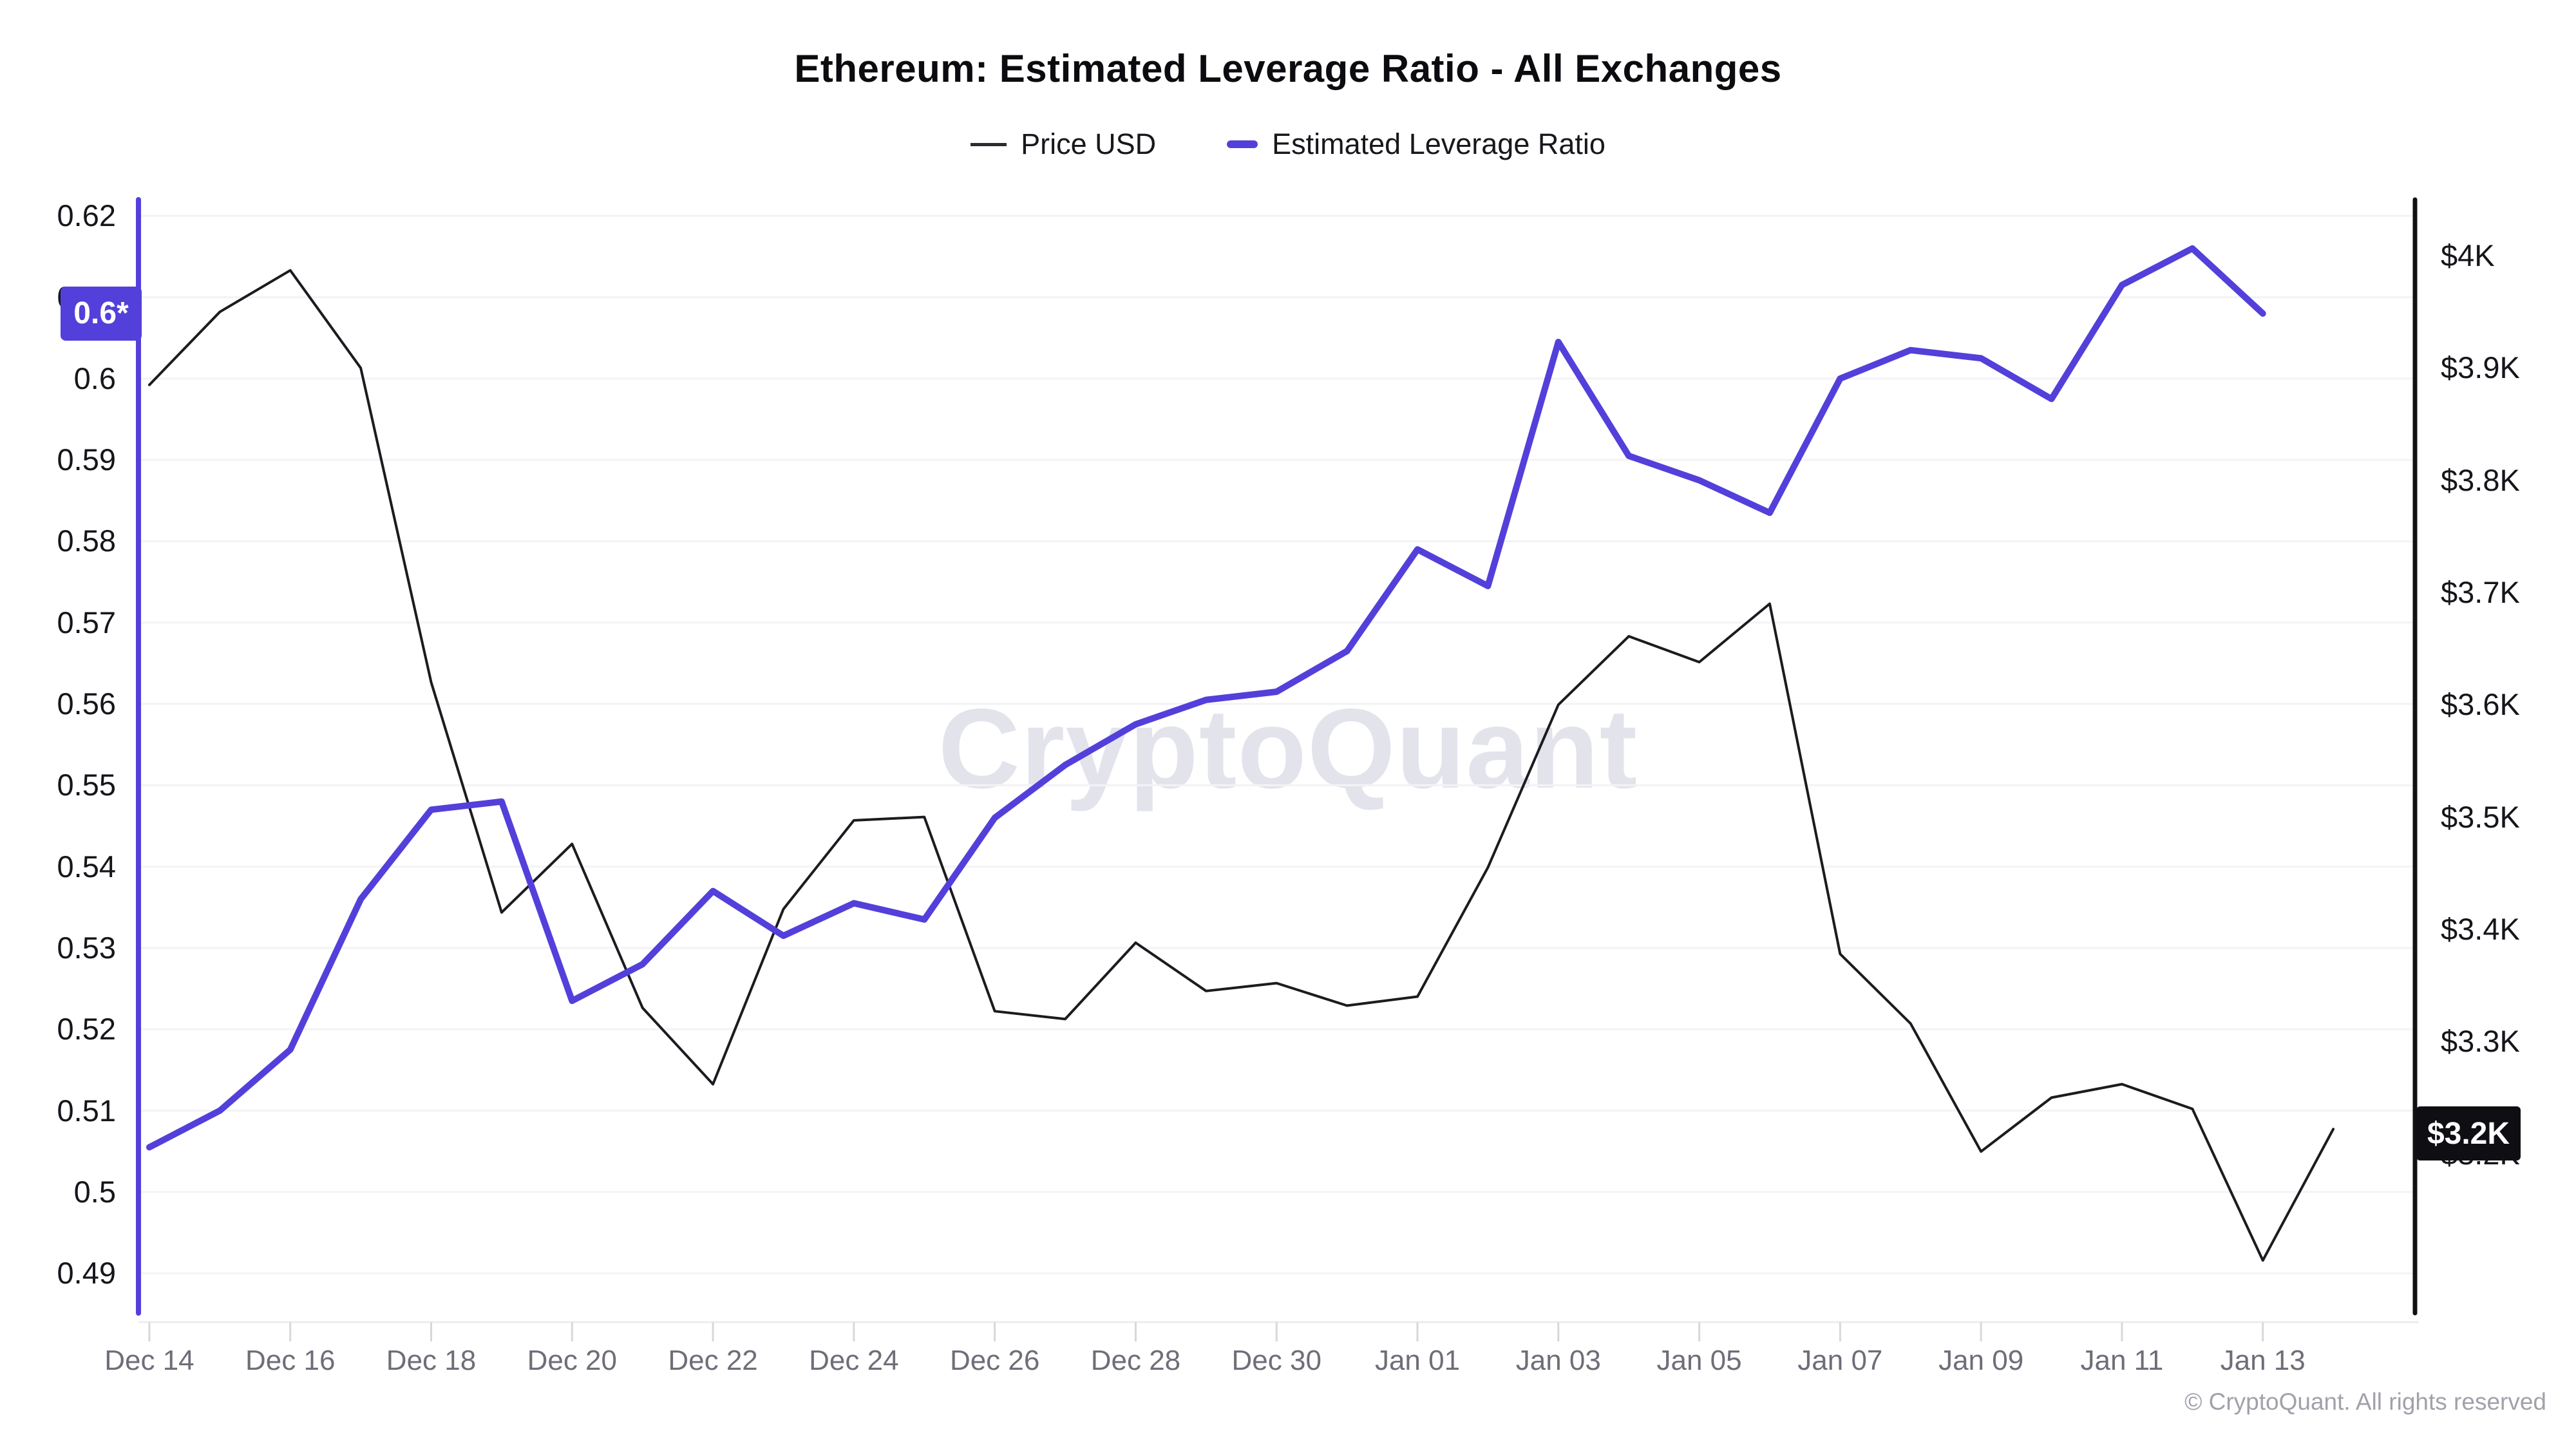  I want to click on price-line-swatch-icon, so click(989, 144).